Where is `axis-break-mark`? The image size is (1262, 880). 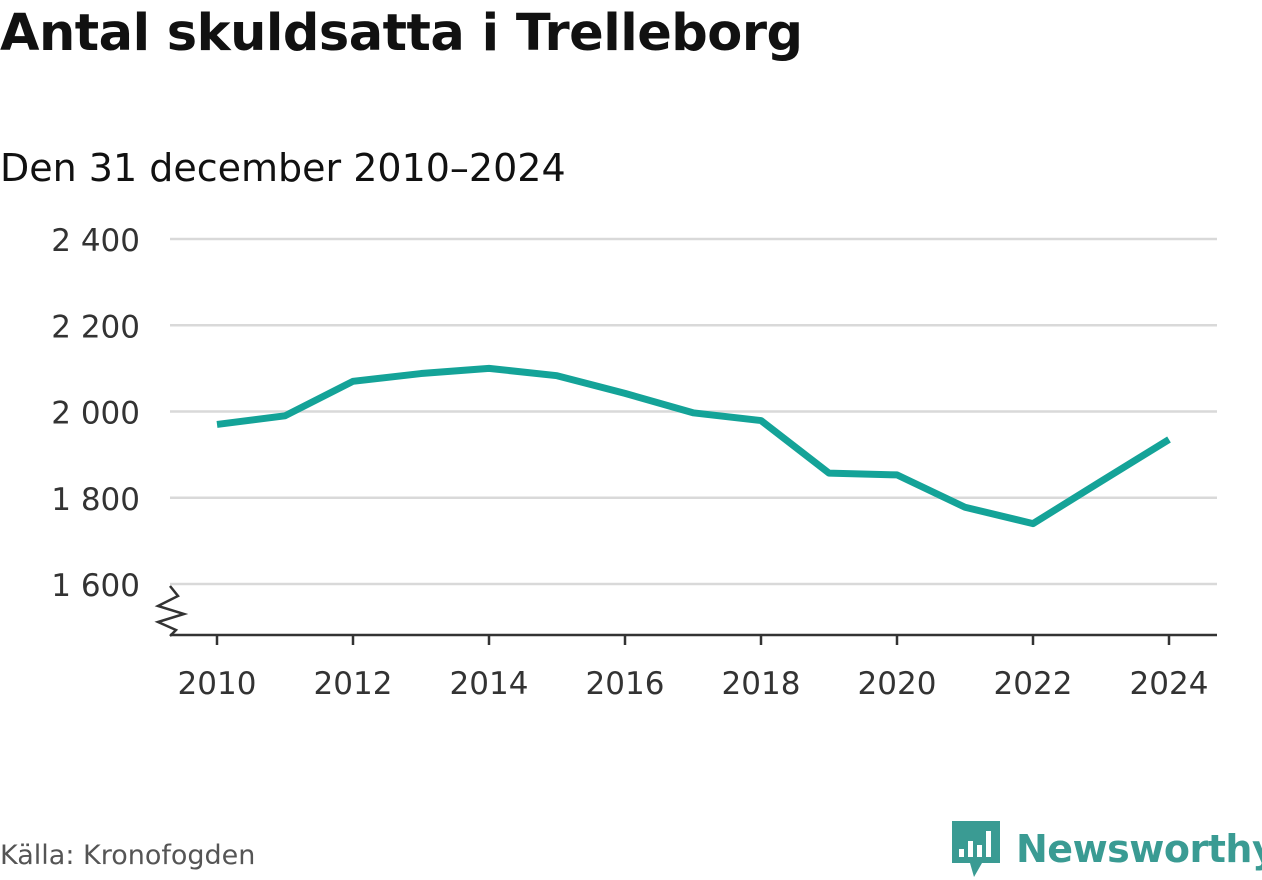
axis-break-mark is located at coordinates (171, 611).